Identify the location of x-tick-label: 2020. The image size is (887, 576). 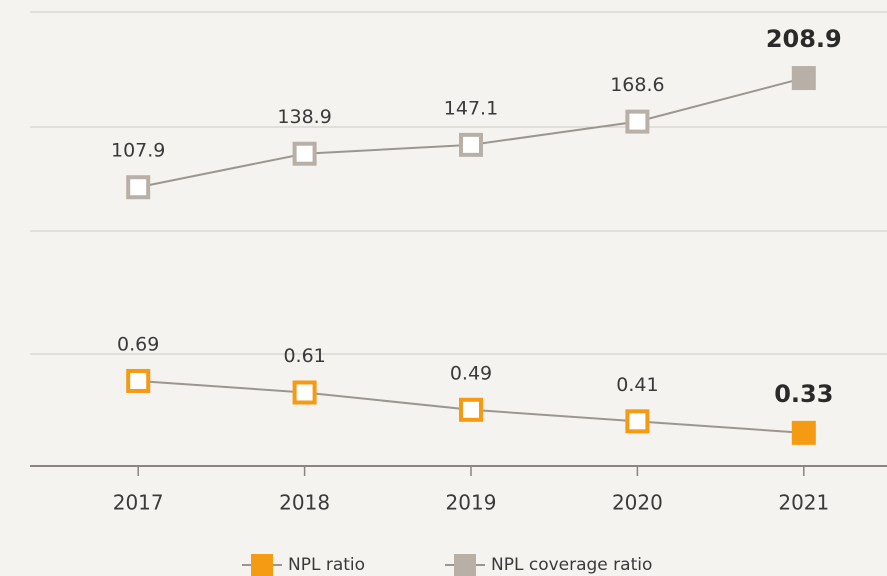
(637, 503).